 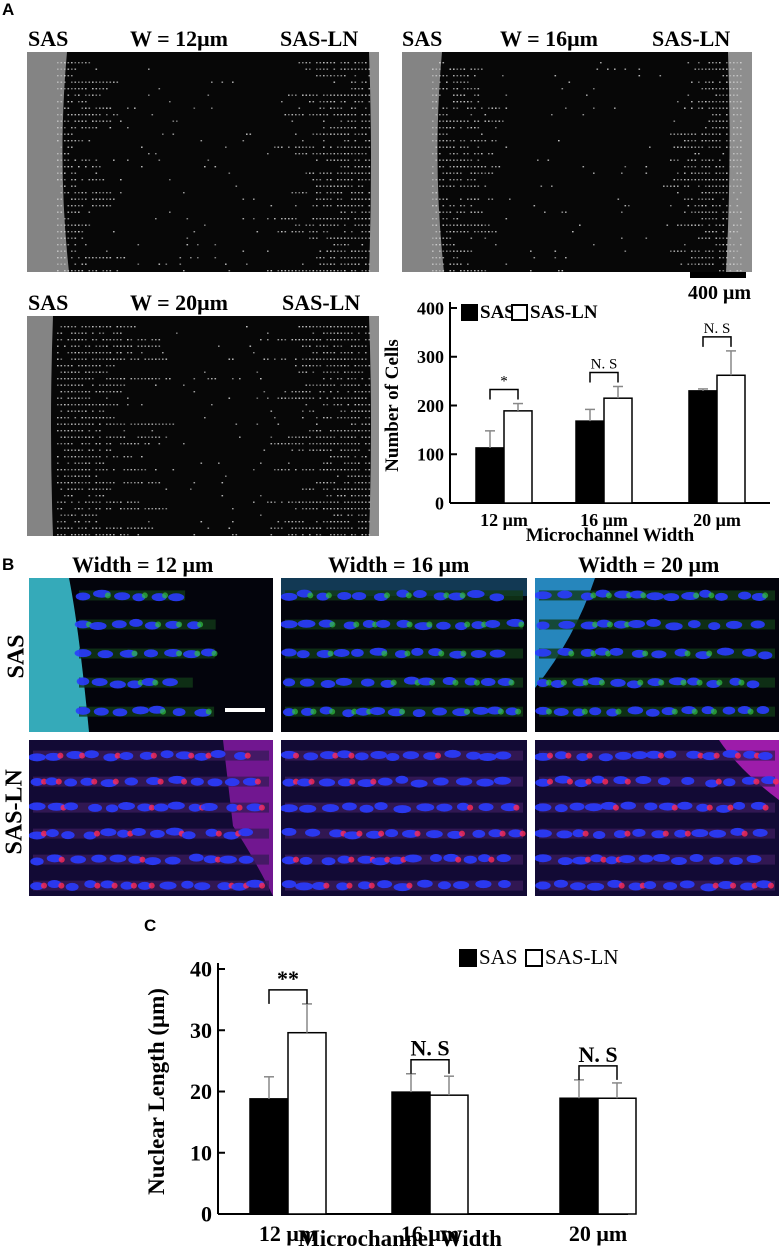 I want to click on y-tick-label: 200, so click(x=430, y=406).